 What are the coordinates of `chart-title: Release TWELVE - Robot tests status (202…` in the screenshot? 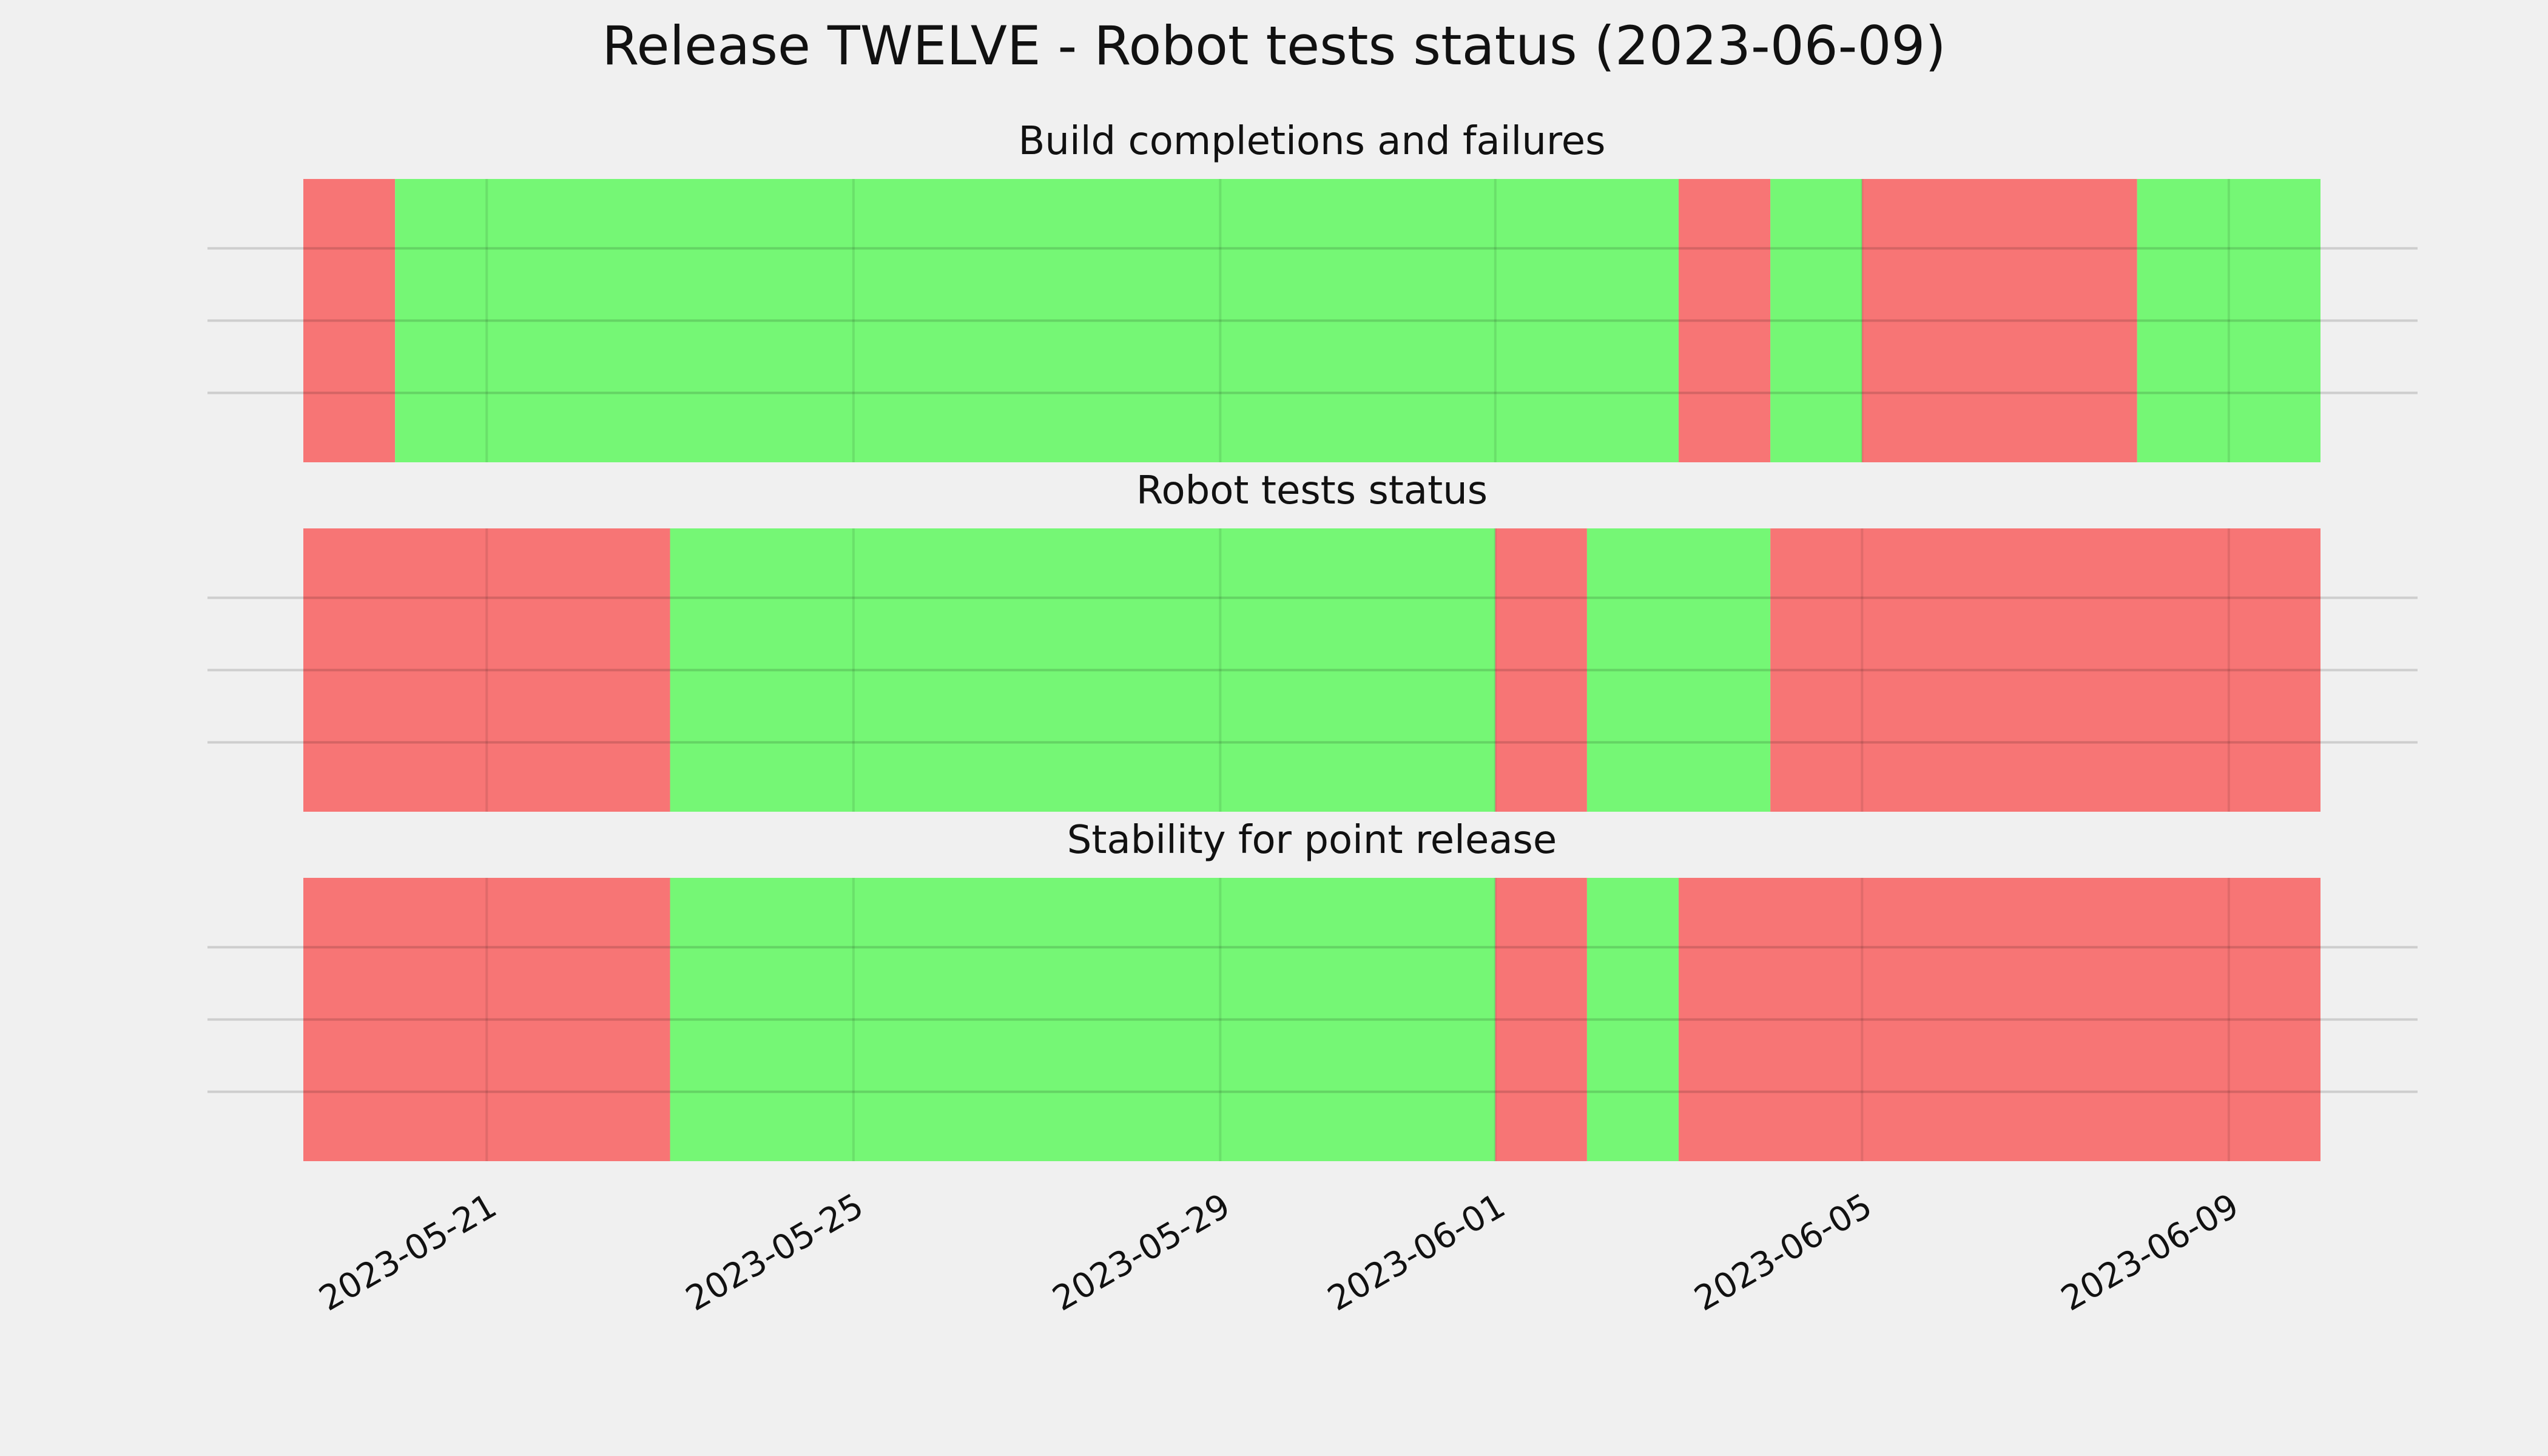 It's located at (1274, 46).